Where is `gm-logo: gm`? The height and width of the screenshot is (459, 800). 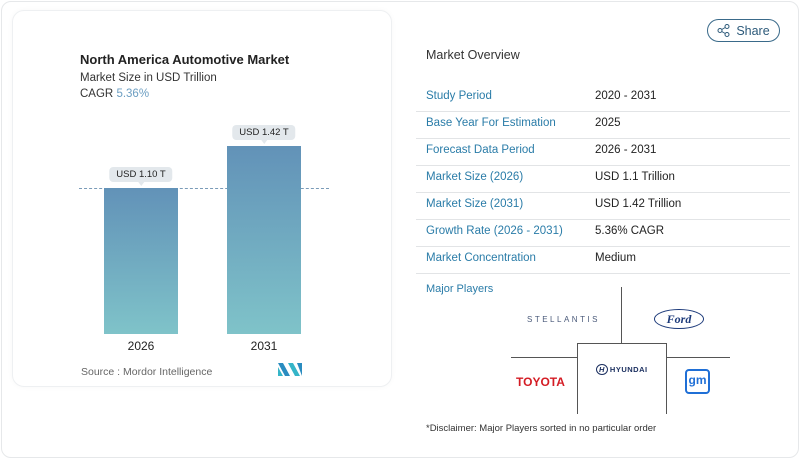
gm-logo: gm is located at coordinates (697, 381).